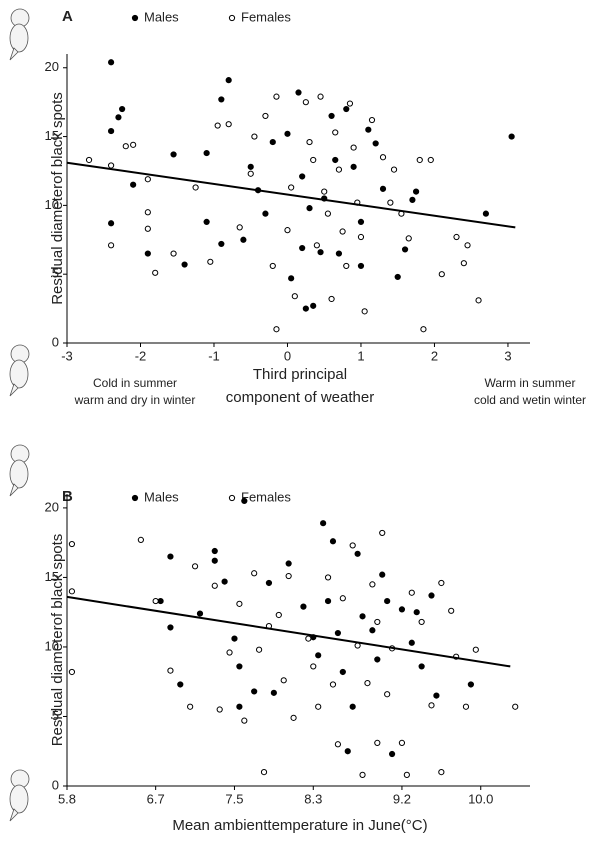 This screenshot has width=608, height=848. Describe the element at coordinates (434, 355) in the screenshot. I see `x-tick-label: 2` at that location.